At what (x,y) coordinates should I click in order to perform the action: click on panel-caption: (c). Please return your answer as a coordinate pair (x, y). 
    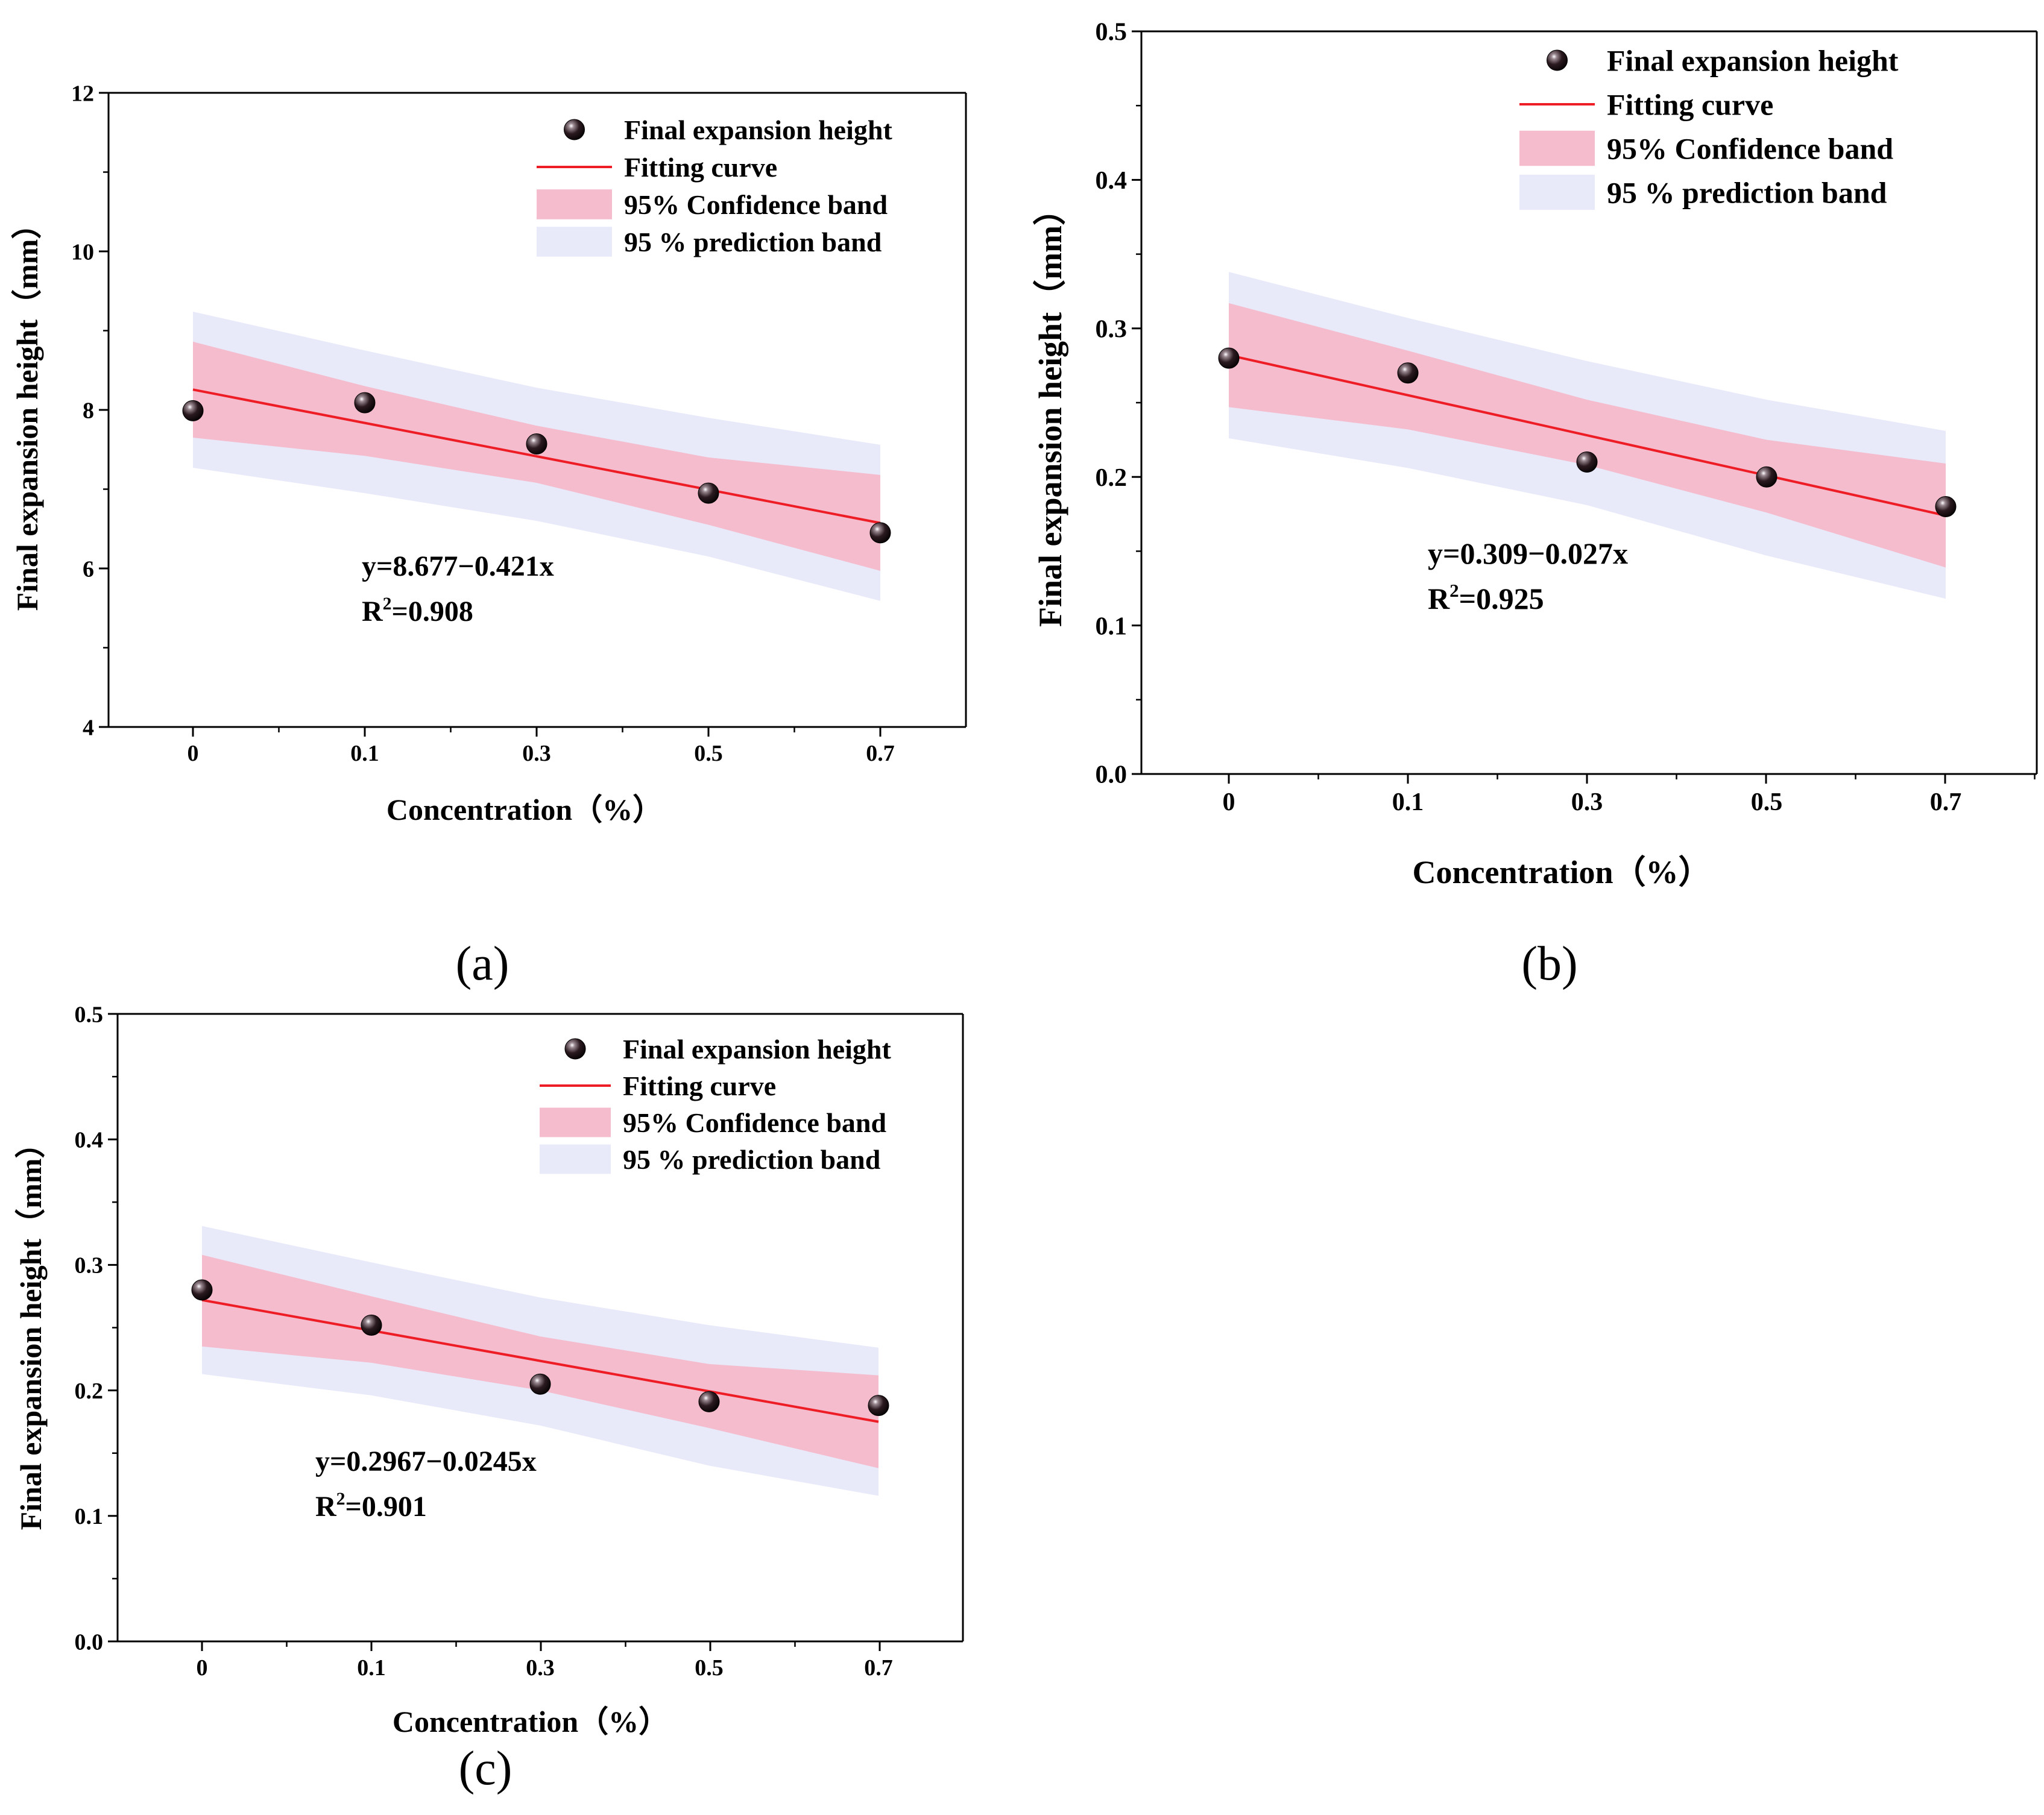
    Looking at the image, I should click on (486, 1769).